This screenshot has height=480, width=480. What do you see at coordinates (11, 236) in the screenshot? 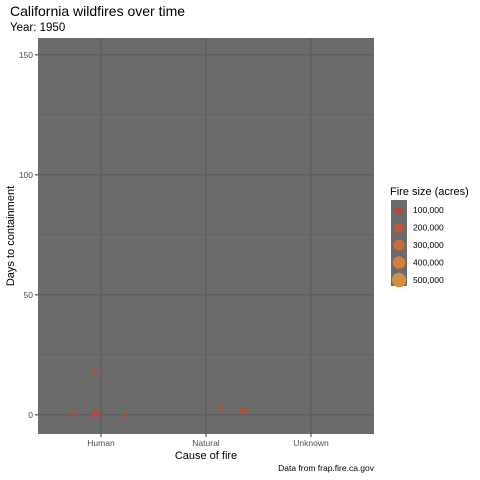
I see `y-axis-label: Days to containment` at bounding box center [11, 236].